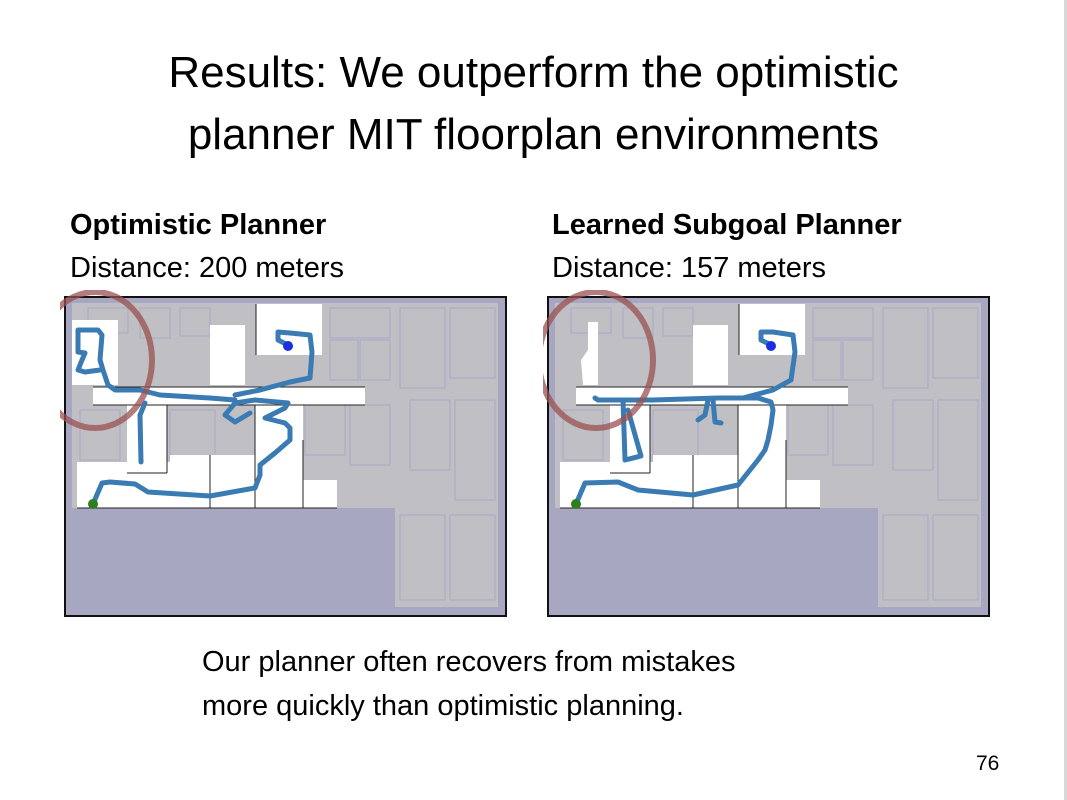 The image size is (1067, 800). What do you see at coordinates (198, 225) in the screenshot?
I see `optimistic-heading: Optimistic Planner` at bounding box center [198, 225].